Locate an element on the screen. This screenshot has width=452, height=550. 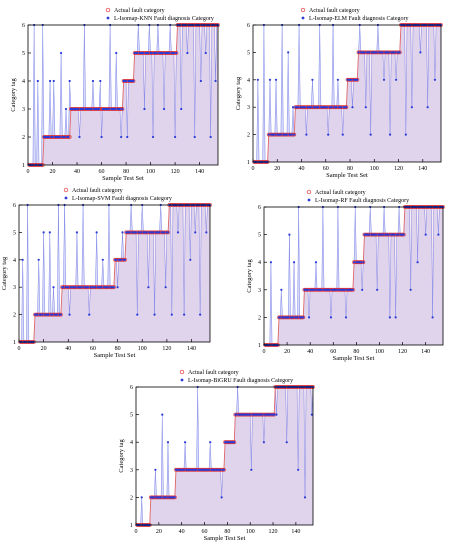
prediction-fill-area is located at coordinates (124, 95).